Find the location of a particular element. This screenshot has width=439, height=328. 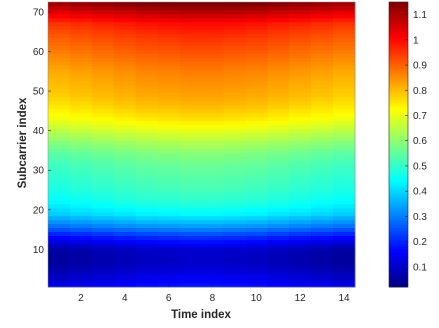

y-tick-label: 20 is located at coordinates (39, 210).